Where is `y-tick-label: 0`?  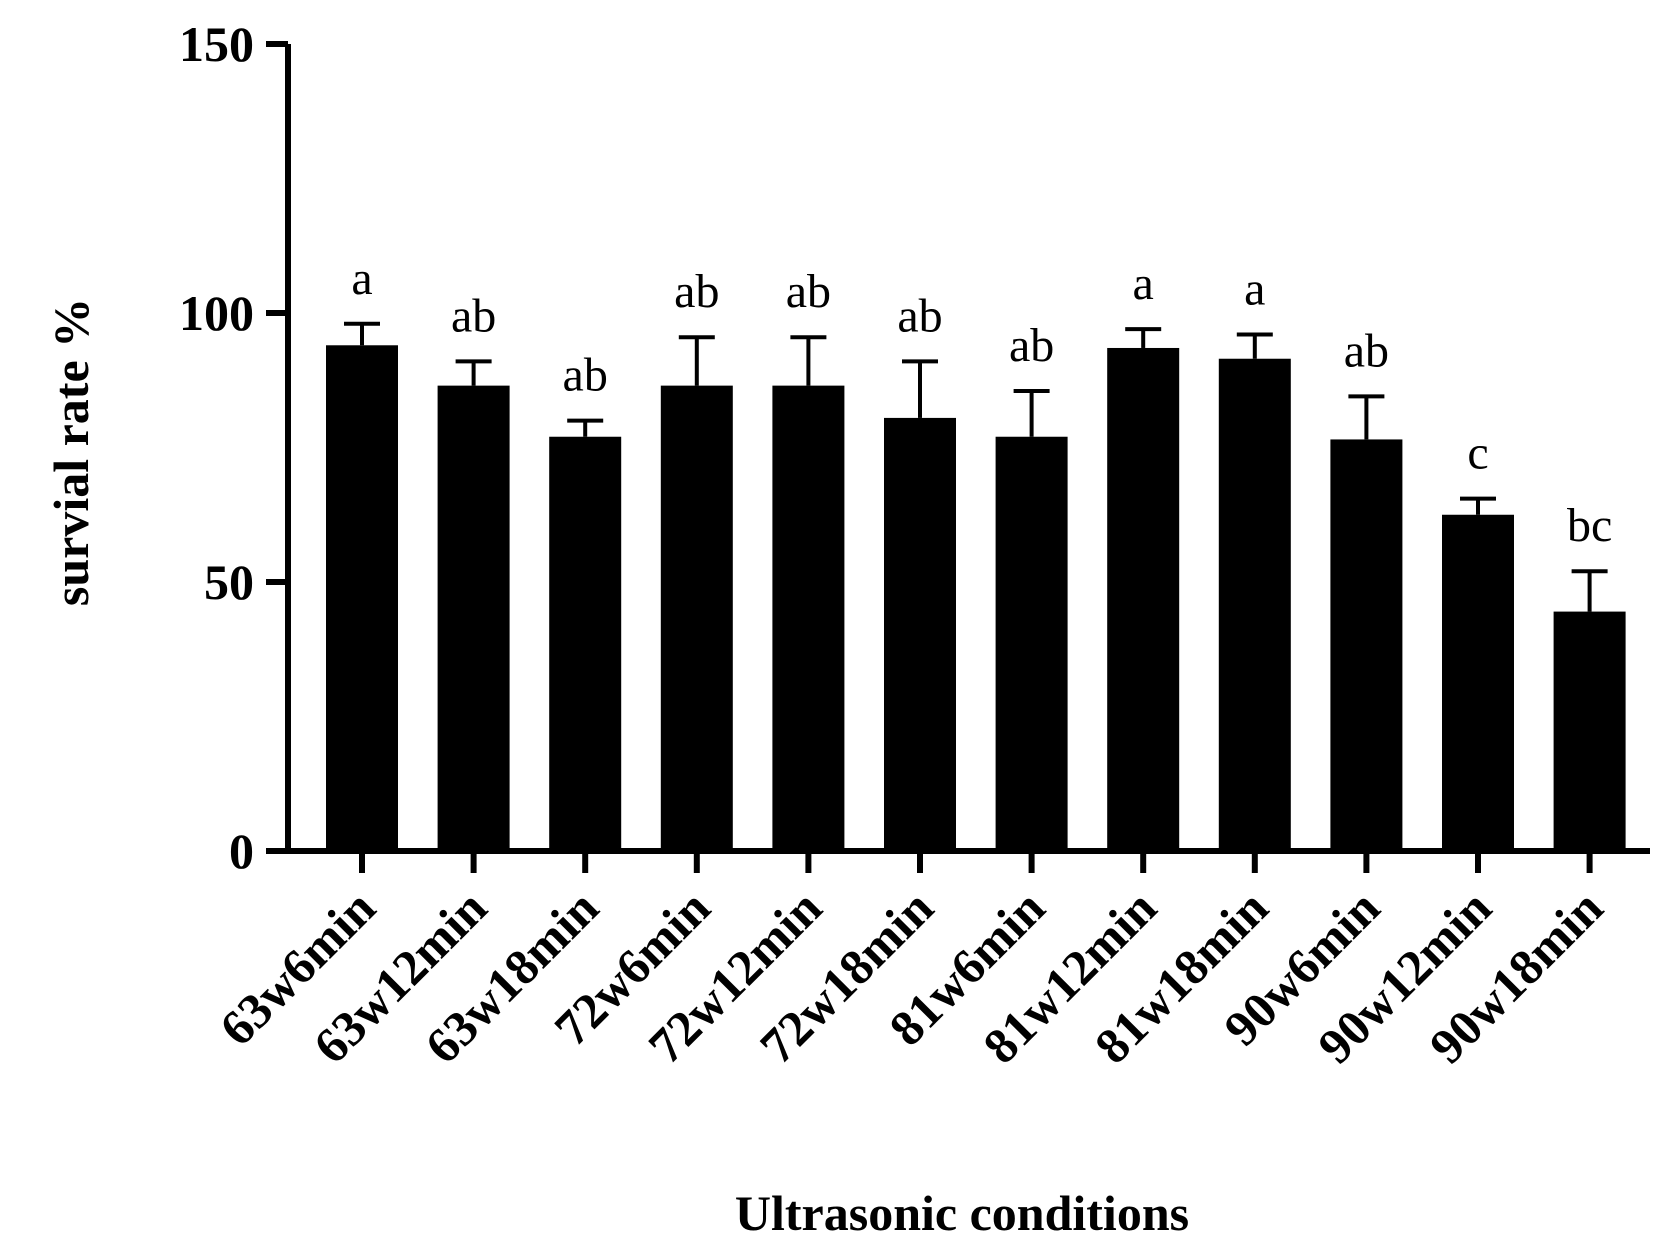 y-tick-label: 0 is located at coordinates (241, 851).